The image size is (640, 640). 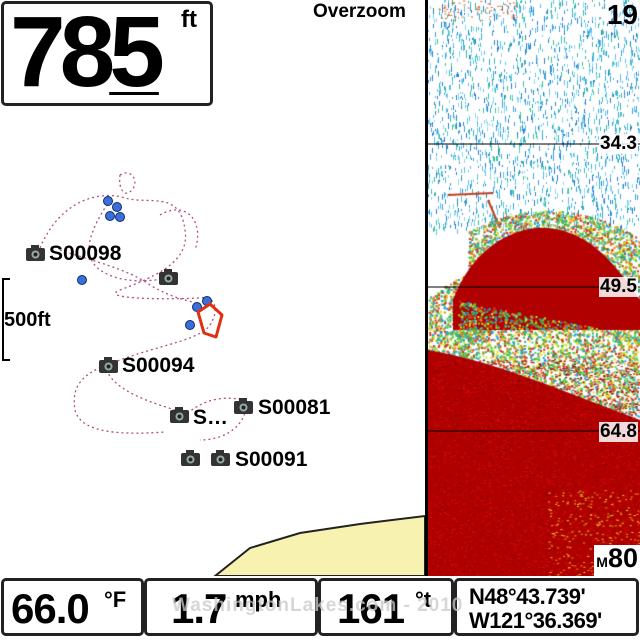 What do you see at coordinates (189, 19) in the screenshot?
I see `depth-unit: ft` at bounding box center [189, 19].